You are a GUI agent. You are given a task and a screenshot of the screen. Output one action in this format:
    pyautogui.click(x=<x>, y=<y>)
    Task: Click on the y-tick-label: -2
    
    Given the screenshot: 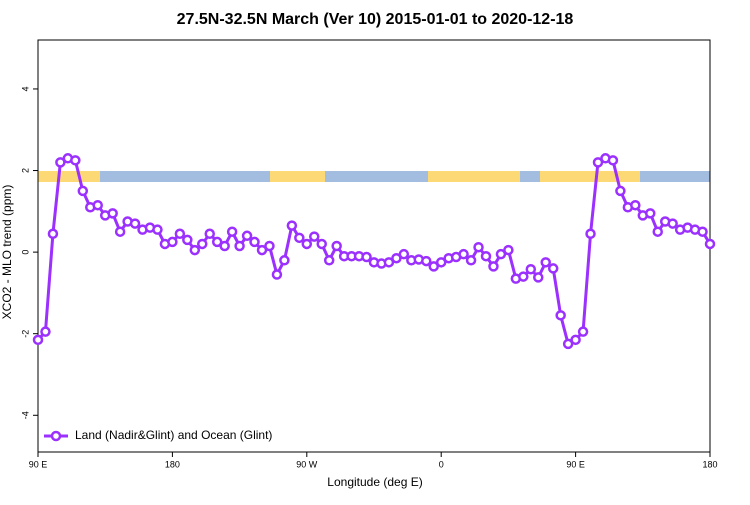 What is the action you would take?
    pyautogui.click(x=25, y=334)
    